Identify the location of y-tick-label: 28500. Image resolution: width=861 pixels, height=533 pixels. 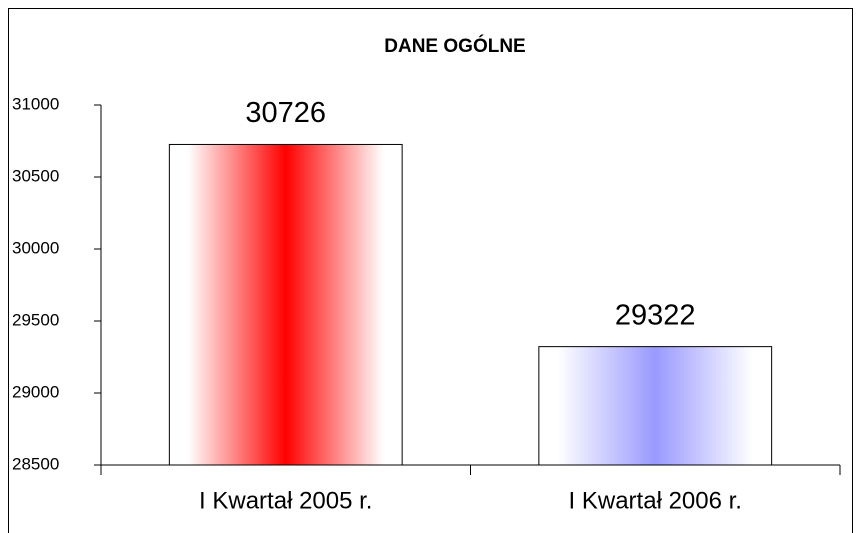
(35, 463).